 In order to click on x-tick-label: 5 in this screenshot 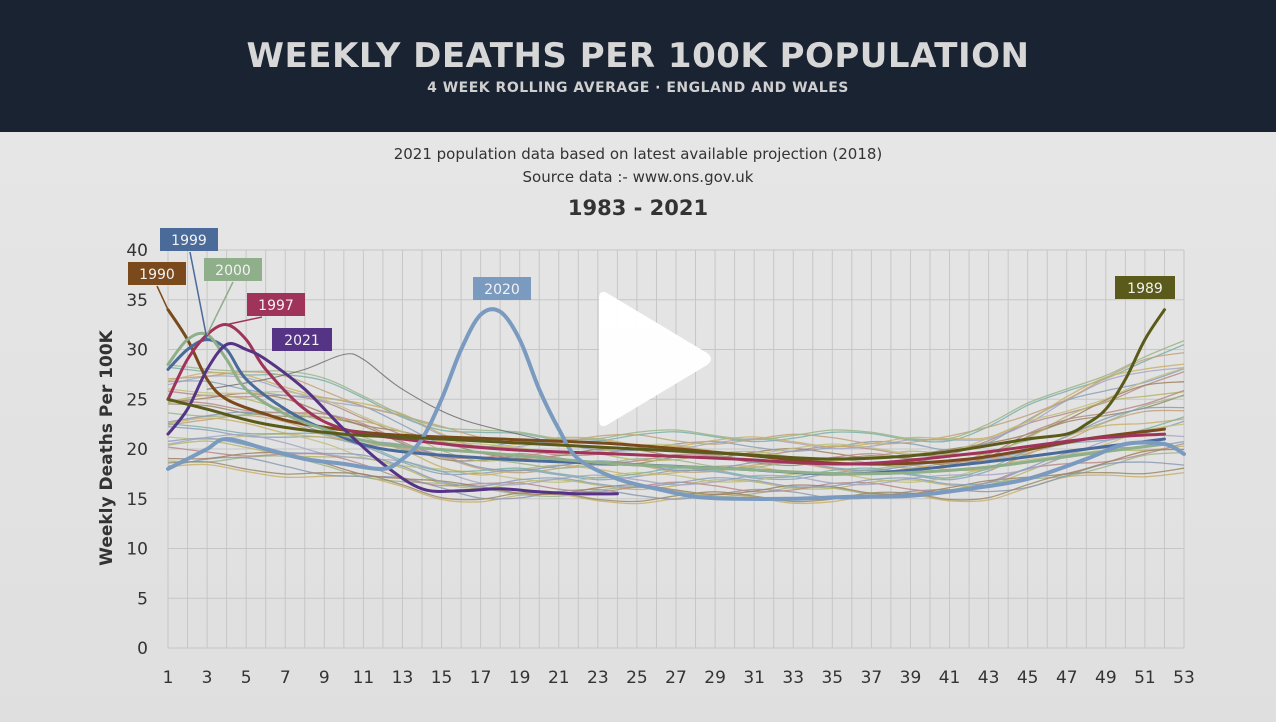, I will do `click(246, 678)`.